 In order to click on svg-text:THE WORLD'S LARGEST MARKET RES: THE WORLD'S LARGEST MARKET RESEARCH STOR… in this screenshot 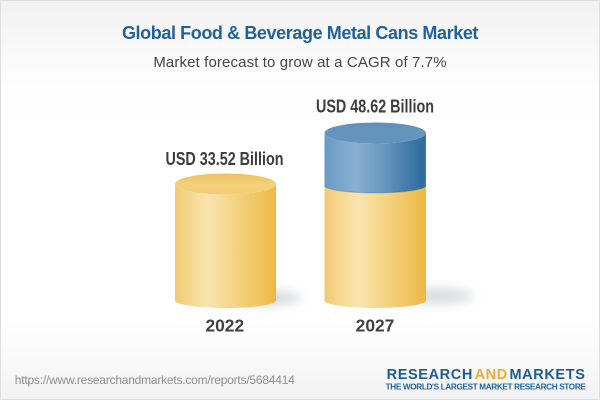, I will do `click(486, 387)`.